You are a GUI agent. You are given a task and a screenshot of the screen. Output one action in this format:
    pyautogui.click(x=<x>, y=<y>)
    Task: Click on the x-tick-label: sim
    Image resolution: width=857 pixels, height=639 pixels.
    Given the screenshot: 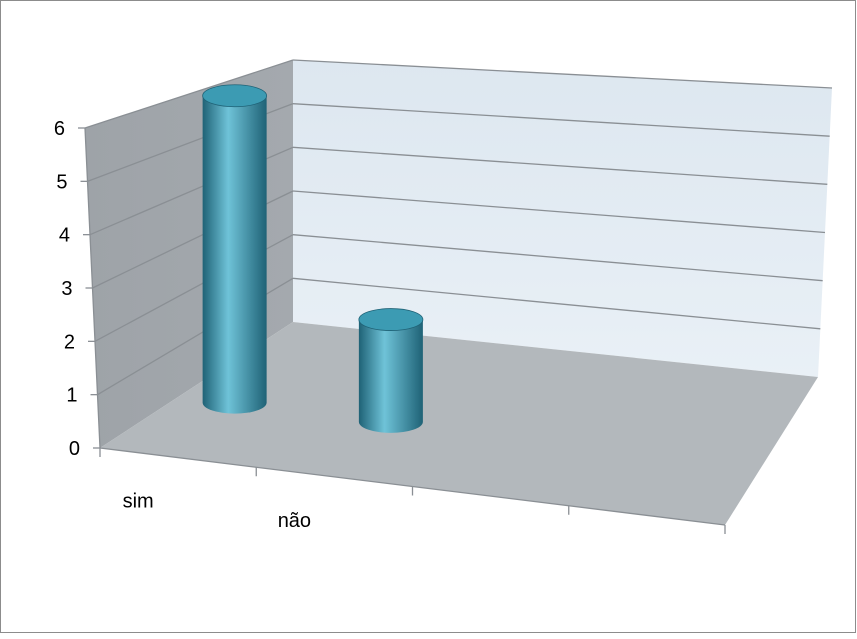 What is the action you would take?
    pyautogui.click(x=138, y=502)
    